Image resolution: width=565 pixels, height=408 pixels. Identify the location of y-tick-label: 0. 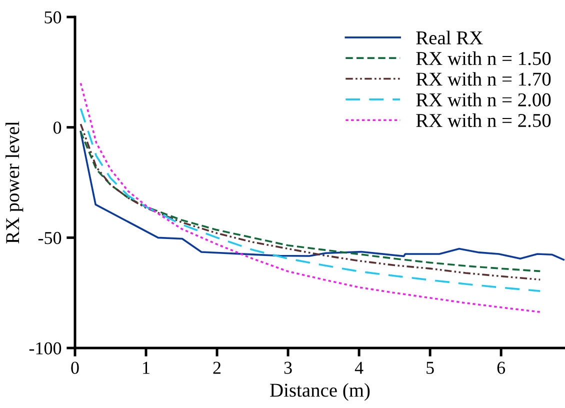
(57, 128).